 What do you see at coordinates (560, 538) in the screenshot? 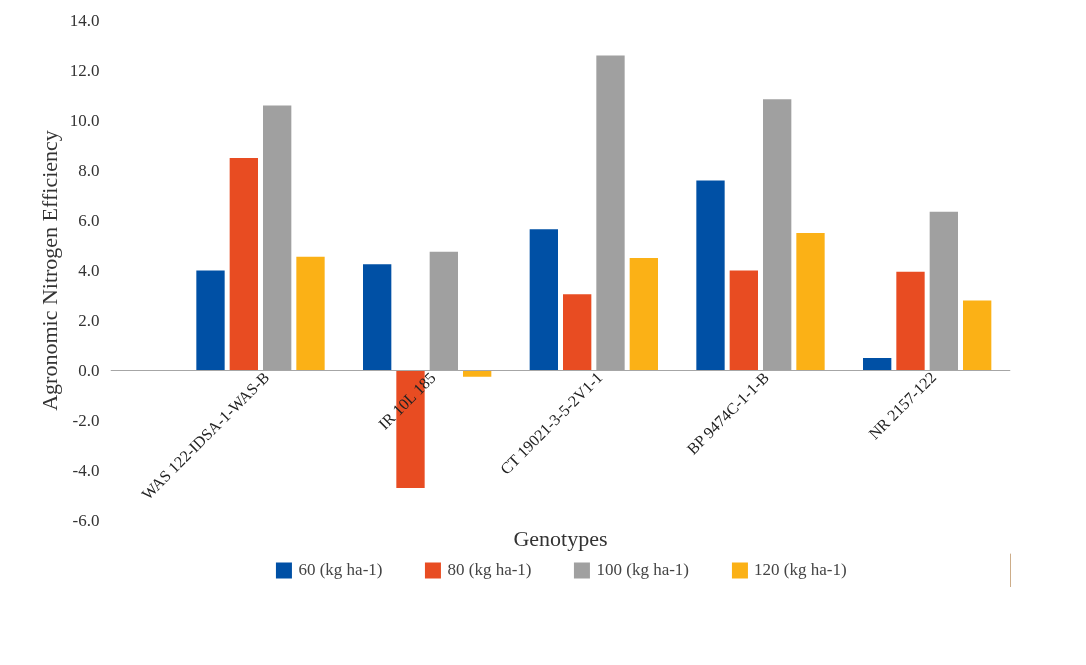
I see `x-axis-title: Genotypes` at bounding box center [560, 538].